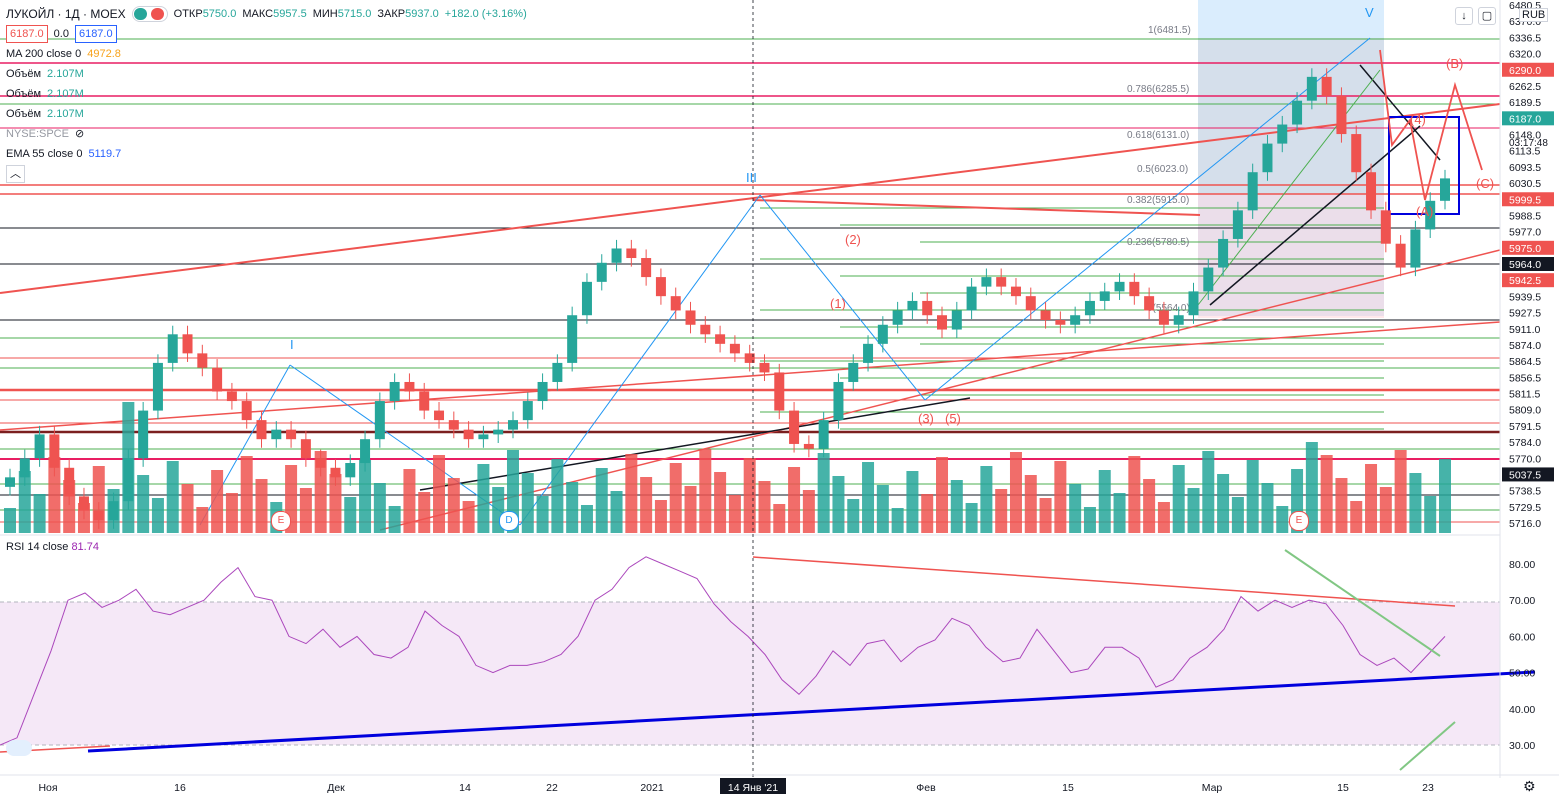 This screenshot has height=795, width=1559. What do you see at coordinates (66, 14) in the screenshot?
I see `symbol-title: ЛУКОЙЛ · 1Д · MOEX` at bounding box center [66, 14].